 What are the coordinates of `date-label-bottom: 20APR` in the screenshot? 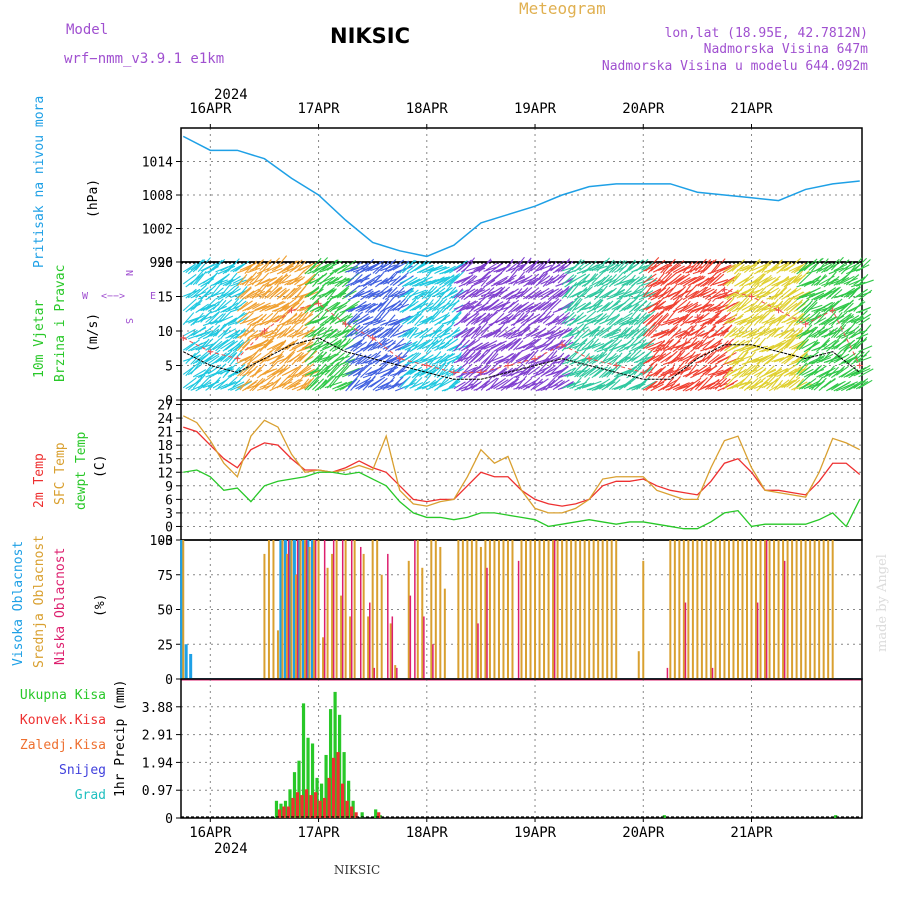 It's located at (643, 833).